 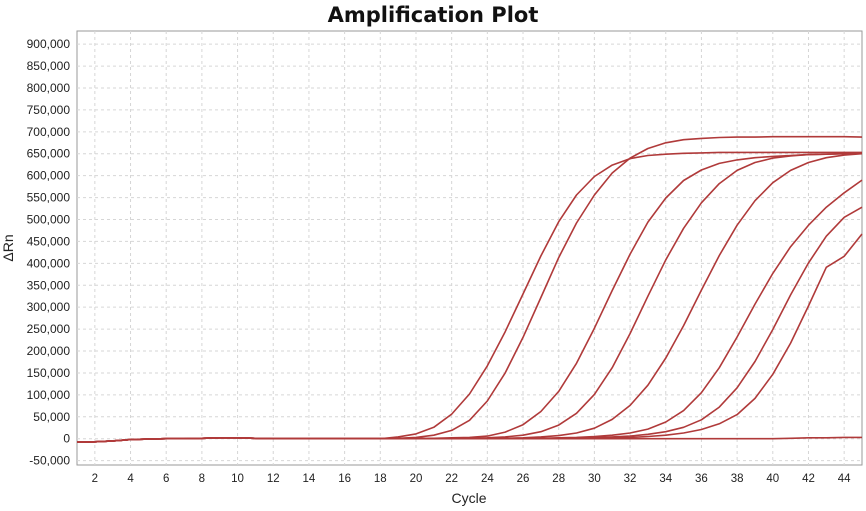 What do you see at coordinates (51, 417) in the screenshot?
I see `y-tick-label: 50,000` at bounding box center [51, 417].